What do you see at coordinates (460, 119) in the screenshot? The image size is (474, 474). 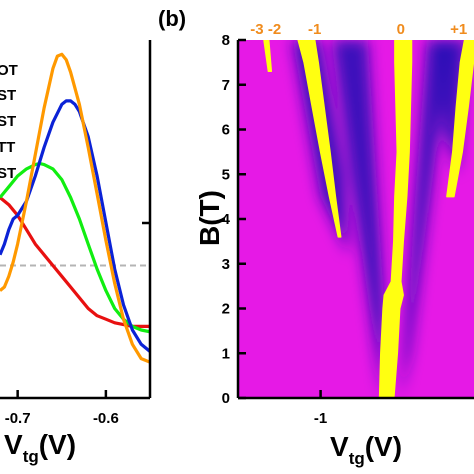 I see `stripe-plus1` at bounding box center [460, 119].